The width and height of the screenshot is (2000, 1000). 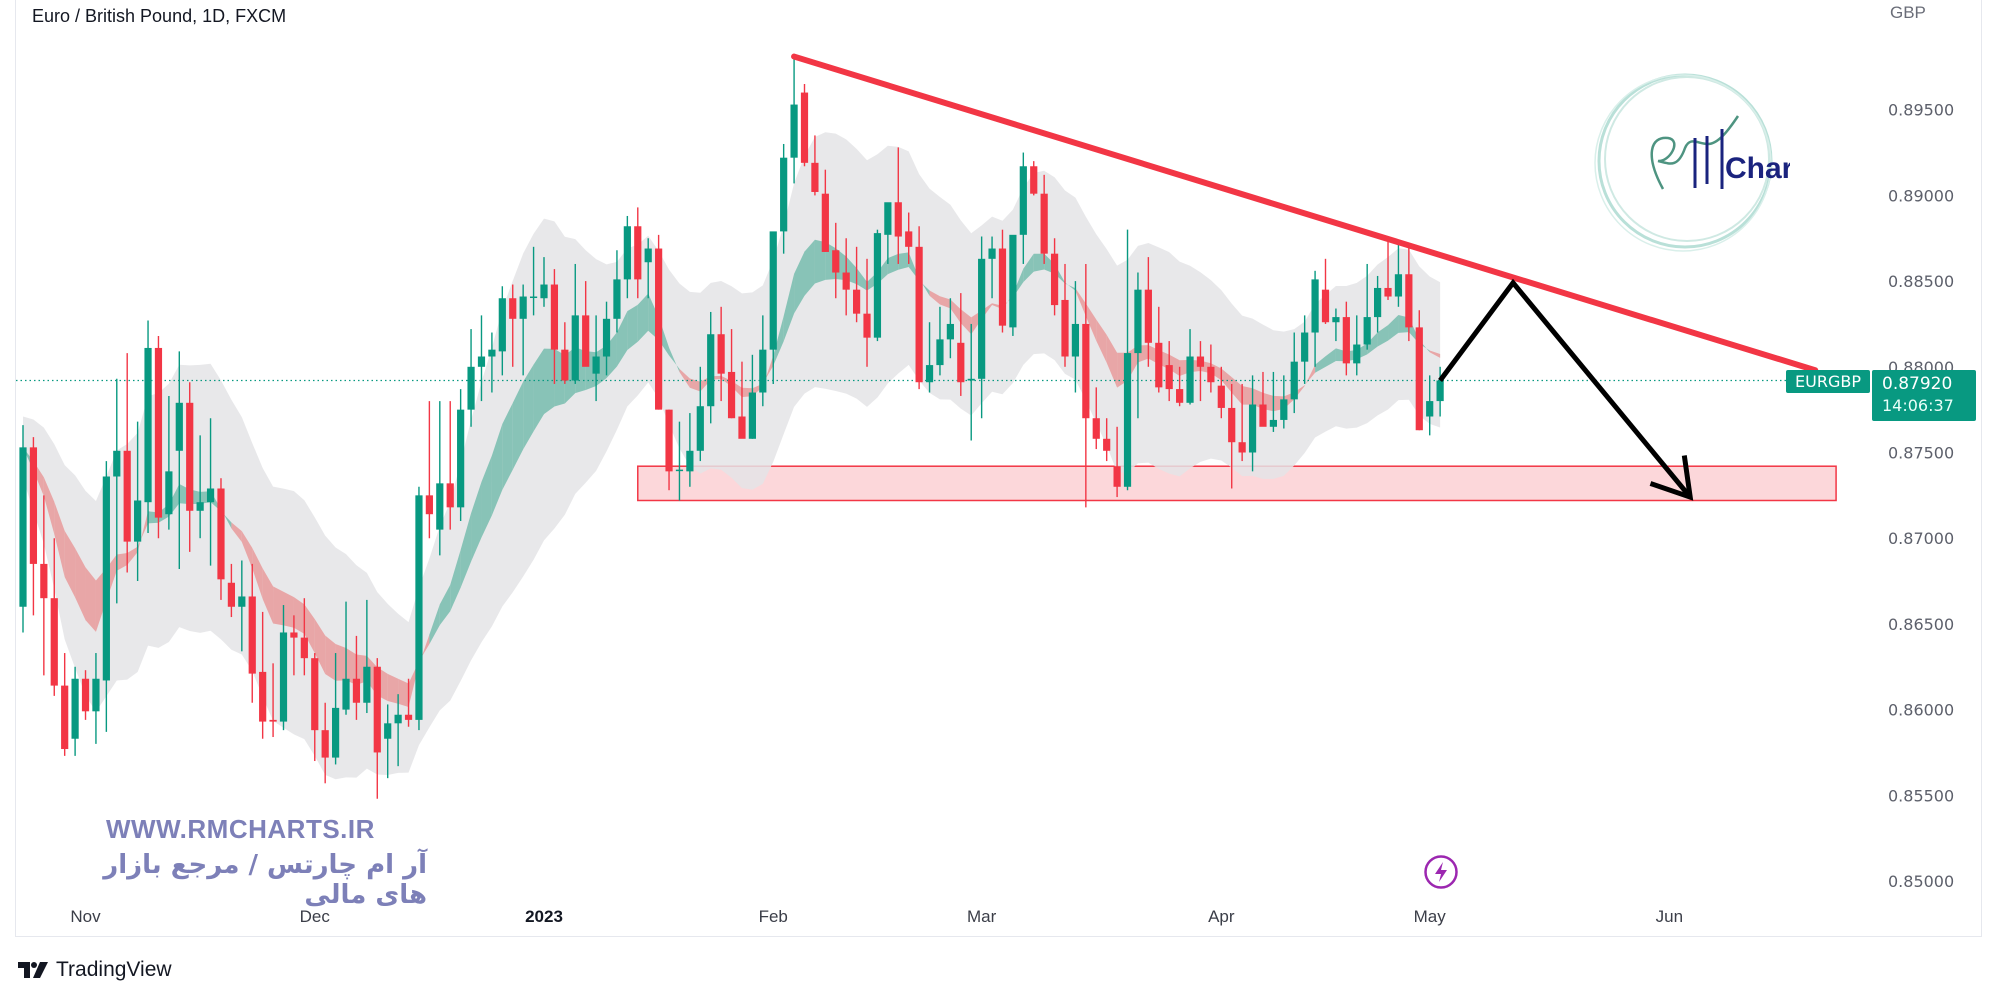 I want to click on logo-word: Charts, so click(x=1757, y=168).